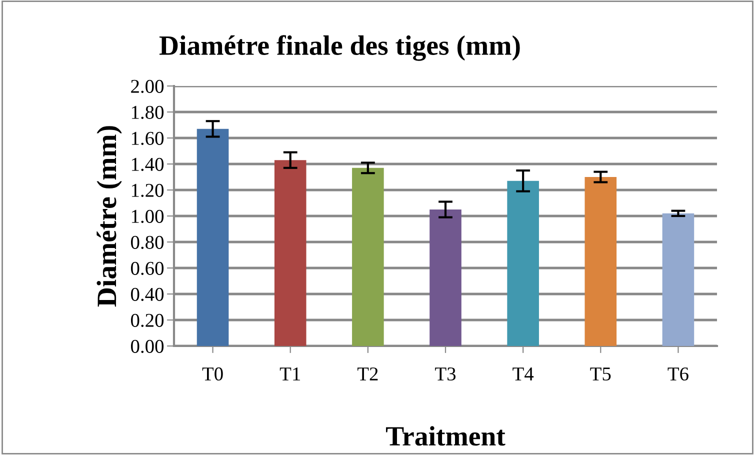 This screenshot has height=455, width=755. I want to click on y-tick-label: 1.20, so click(148, 191).